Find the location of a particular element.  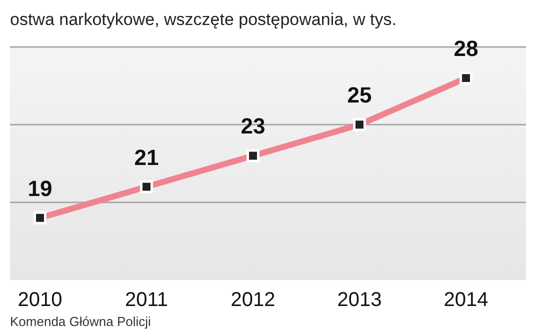

x-tick-label: 2011 is located at coordinates (146, 300).